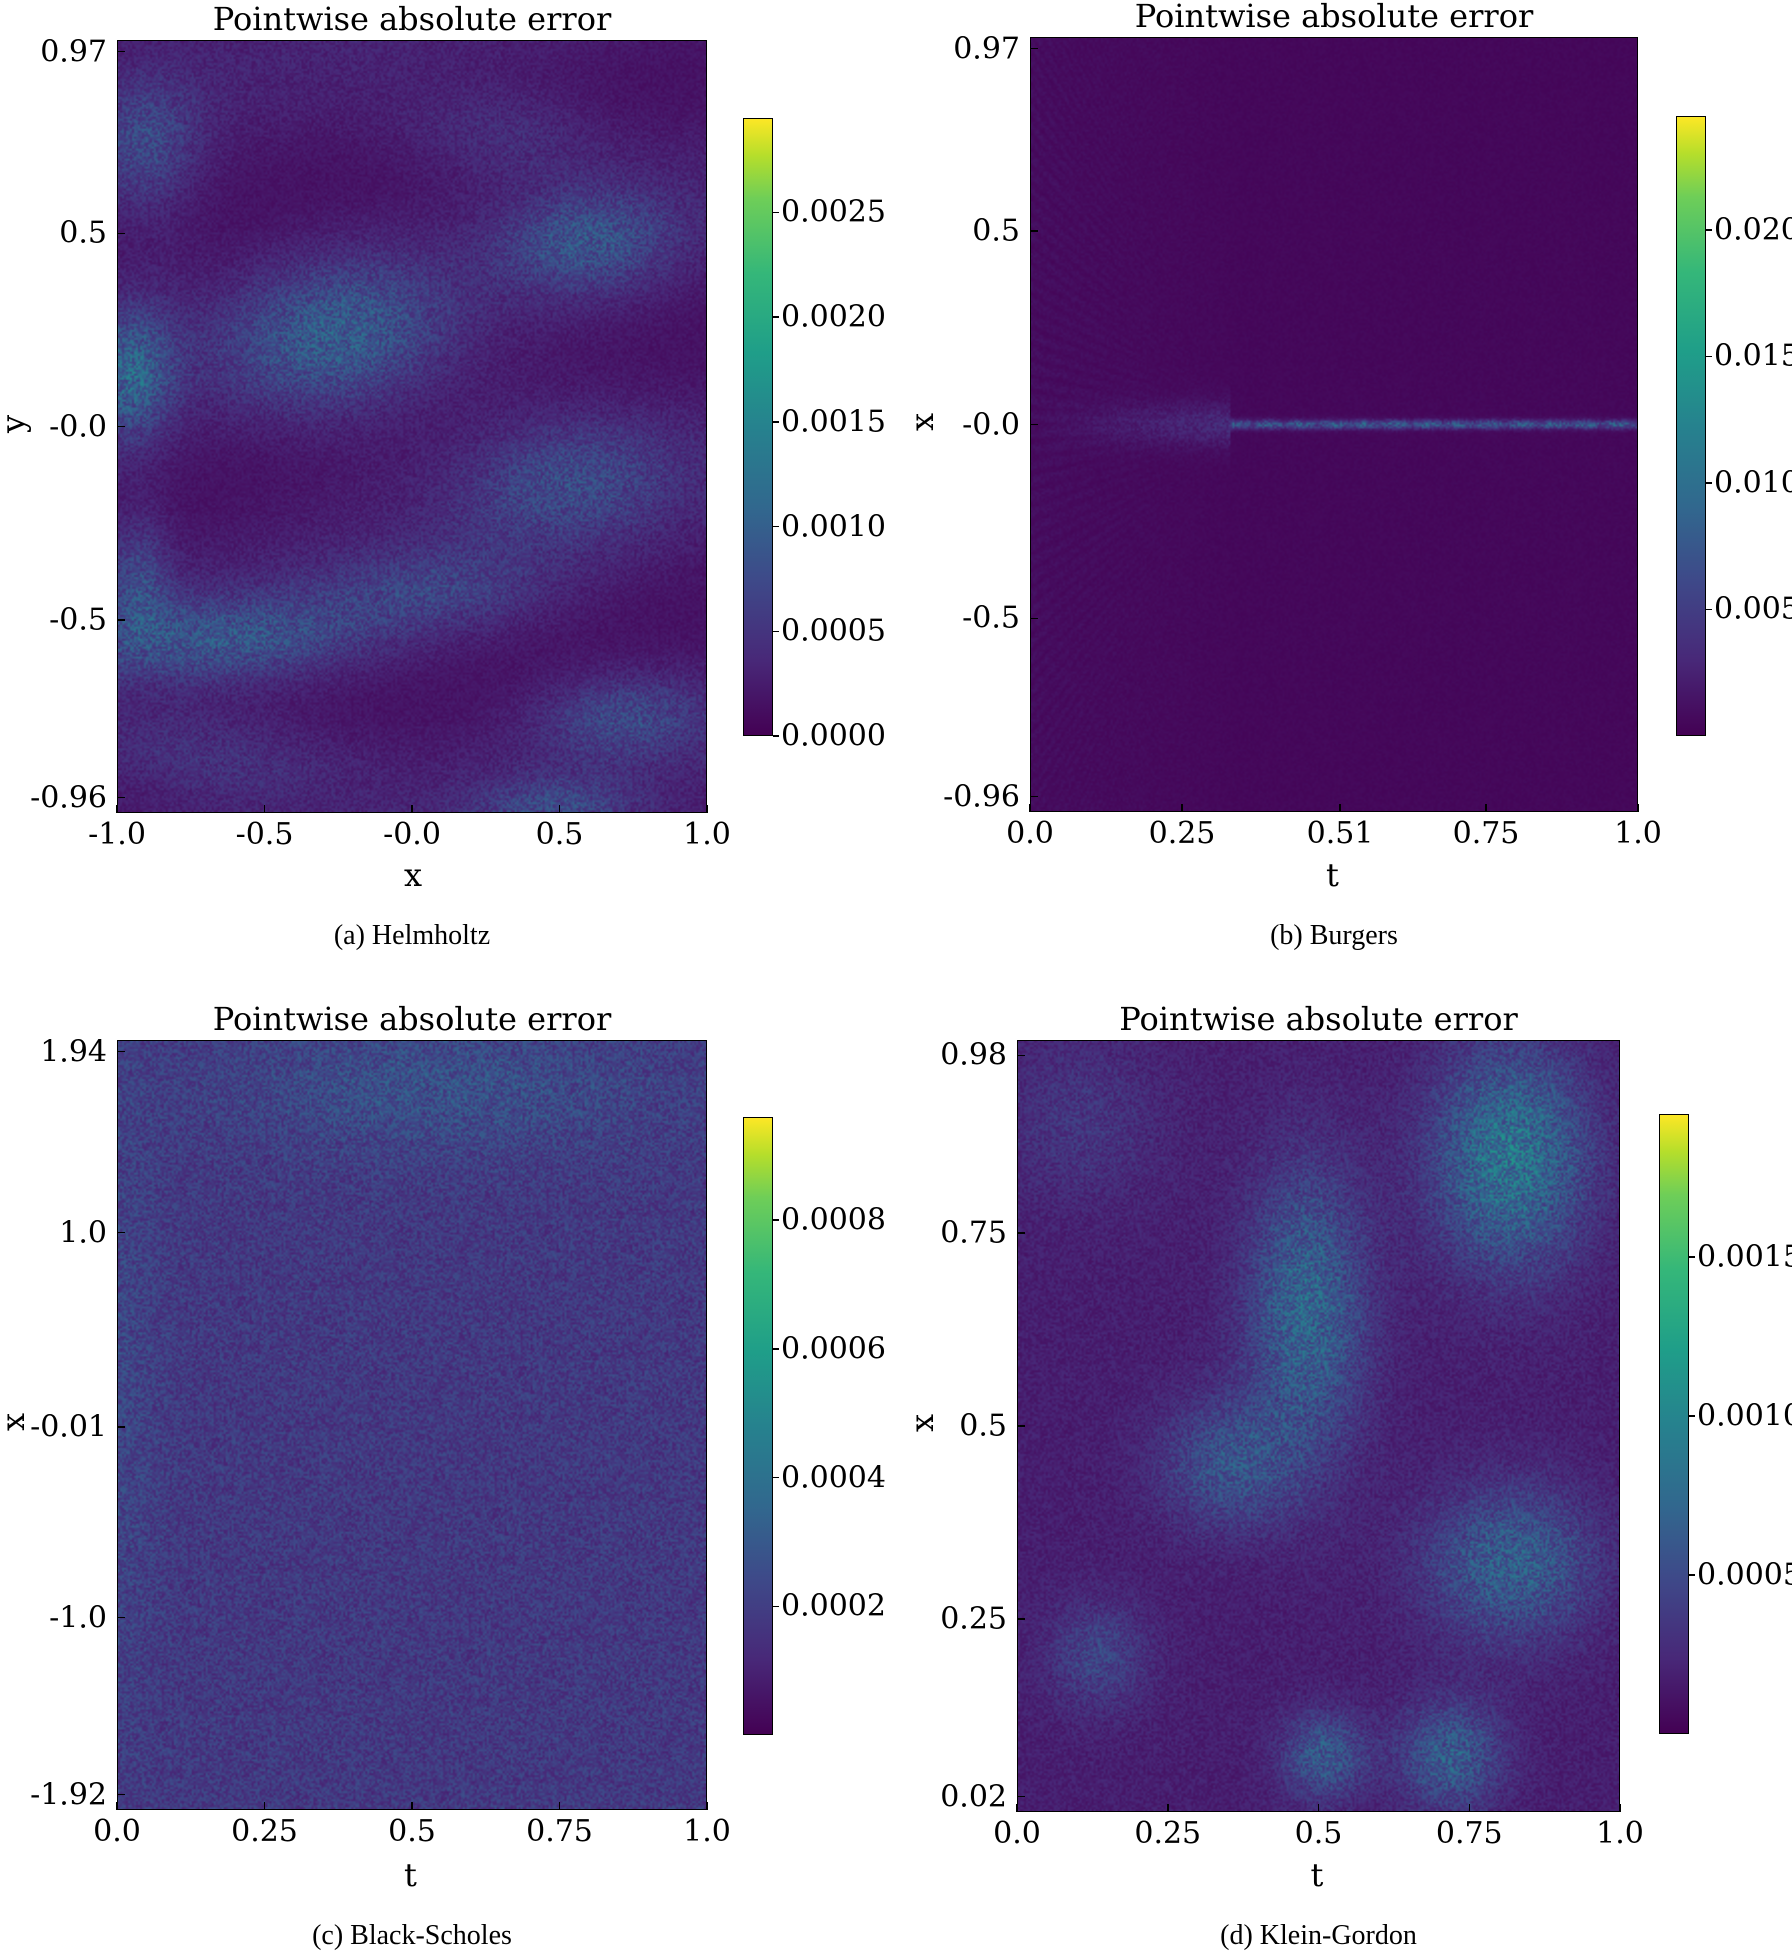 Image resolution: width=1792 pixels, height=1954 pixels. What do you see at coordinates (1334, 935) in the screenshot?
I see `subfigure-caption: (b) Burgers` at bounding box center [1334, 935].